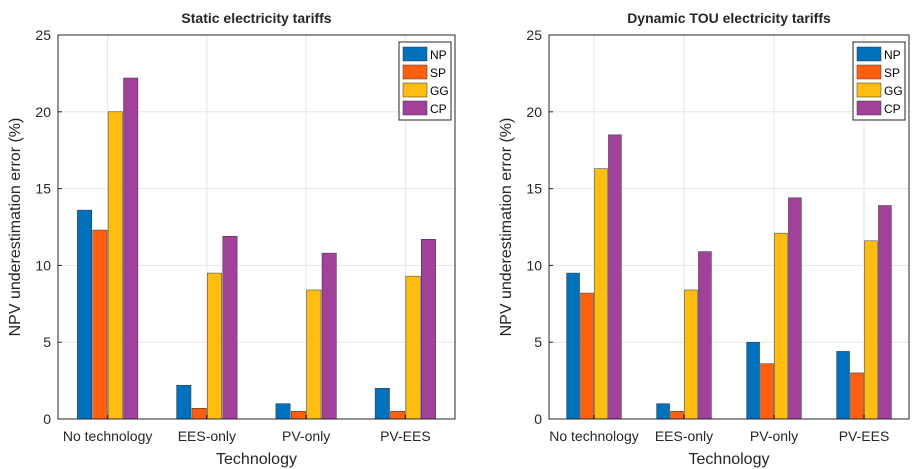  What do you see at coordinates (256, 18) in the screenshot?
I see `chart-title: Static electricity tariffs` at bounding box center [256, 18].